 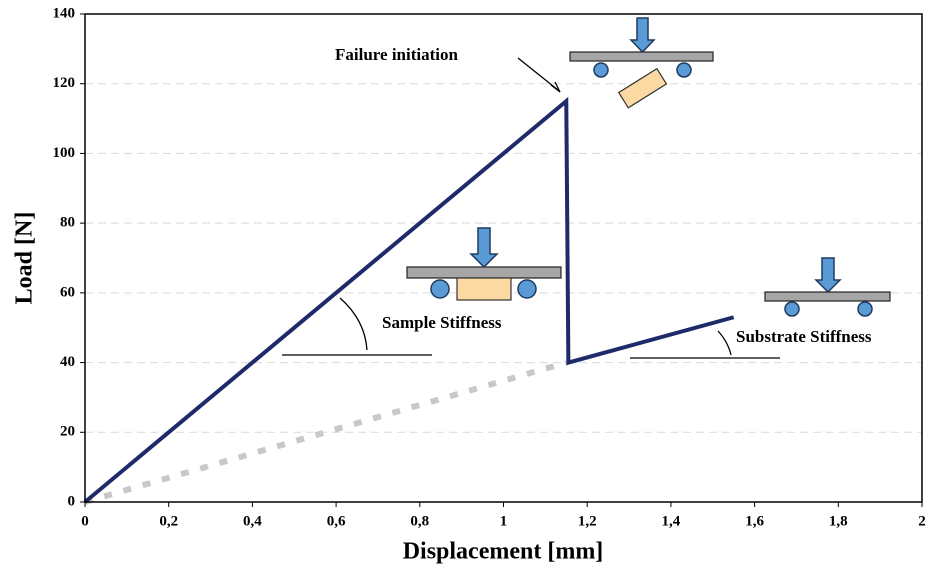 I want to click on annotation: Substrate Stiffness, so click(x=804, y=336).